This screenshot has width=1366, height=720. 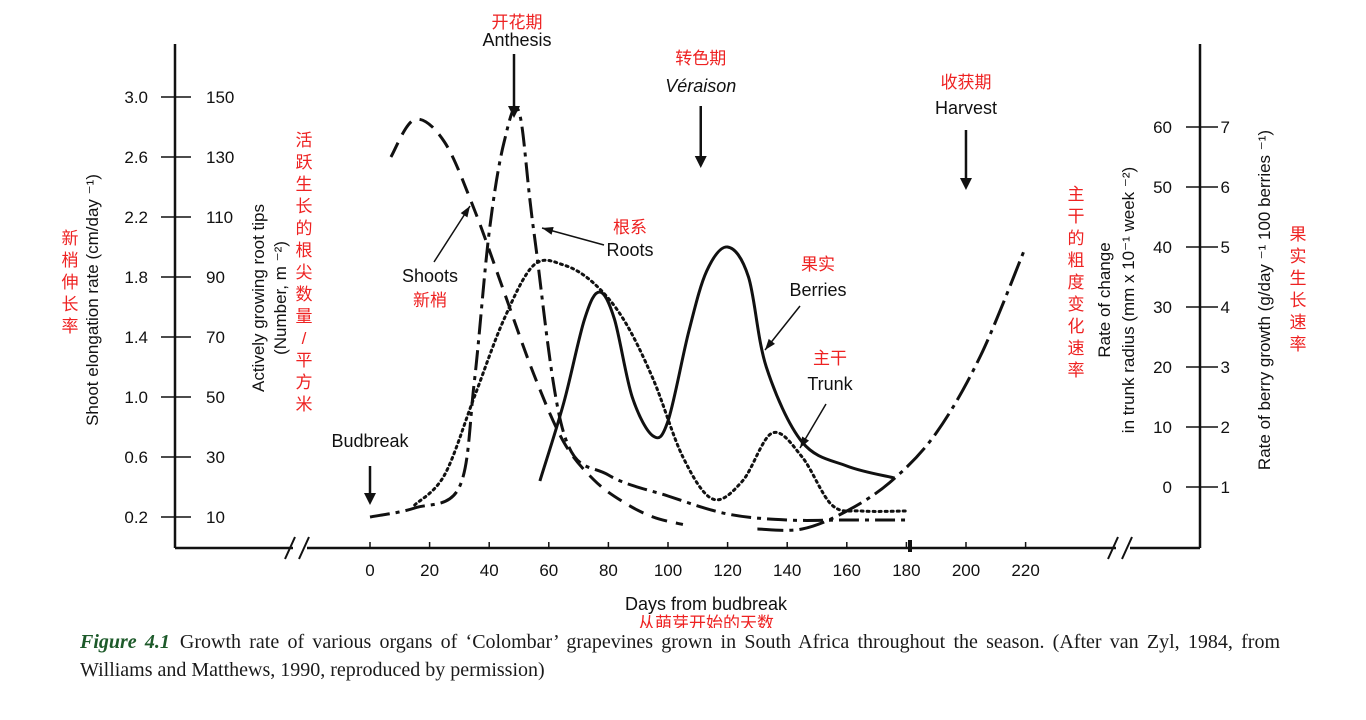 What do you see at coordinates (1225, 307) in the screenshot?
I see `right-axis-2-tick-label: 4` at bounding box center [1225, 307].